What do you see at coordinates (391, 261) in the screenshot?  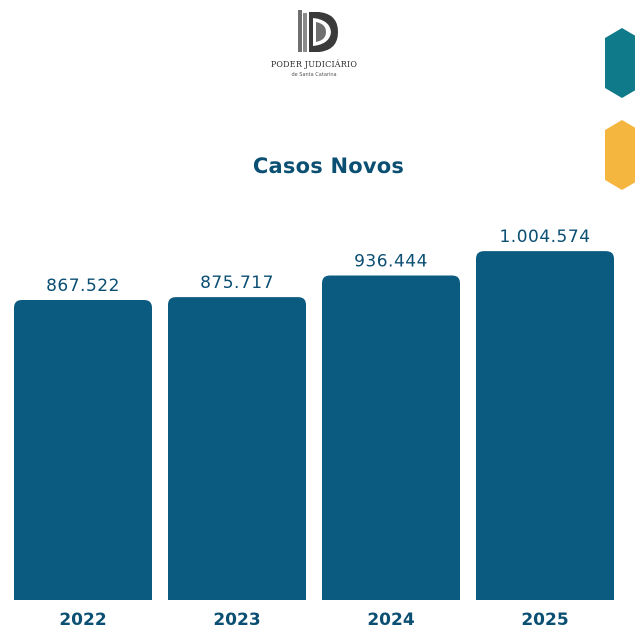 I see `value-label-2024: 936.444` at bounding box center [391, 261].